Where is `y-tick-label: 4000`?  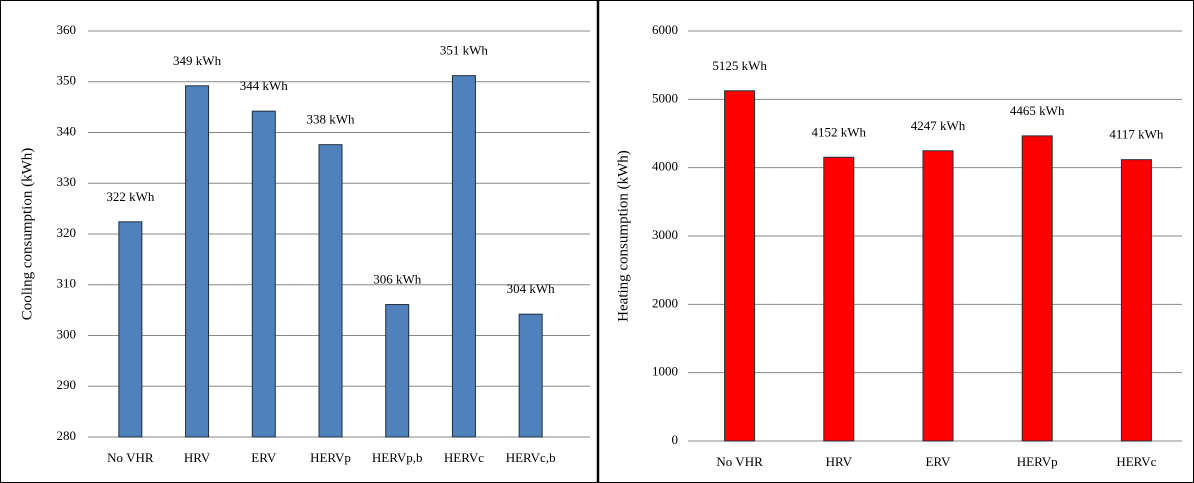
y-tick-label: 4000 is located at coordinates (665, 166).